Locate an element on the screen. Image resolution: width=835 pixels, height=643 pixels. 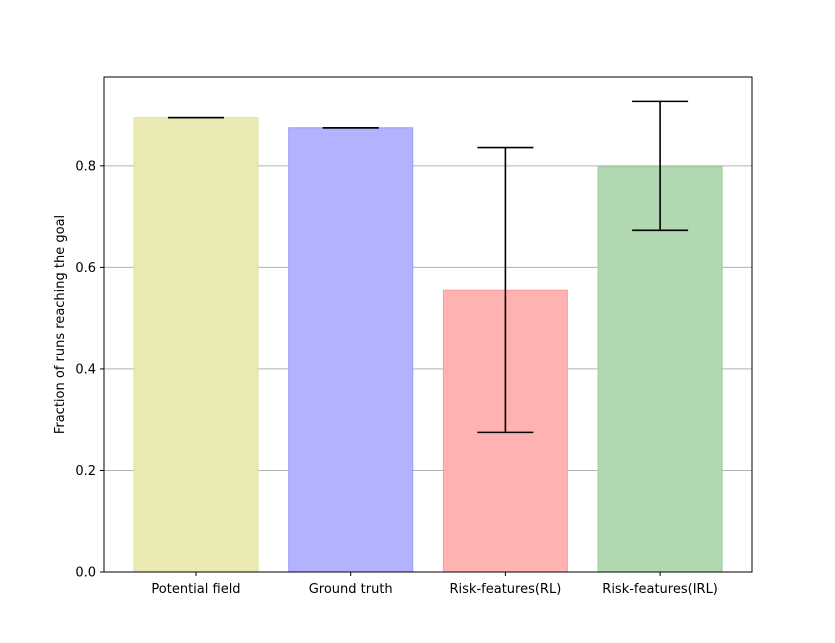
y-axis-ticks: 0.0 0.2 0.4 0.6 0.8 is located at coordinates (89, 370).